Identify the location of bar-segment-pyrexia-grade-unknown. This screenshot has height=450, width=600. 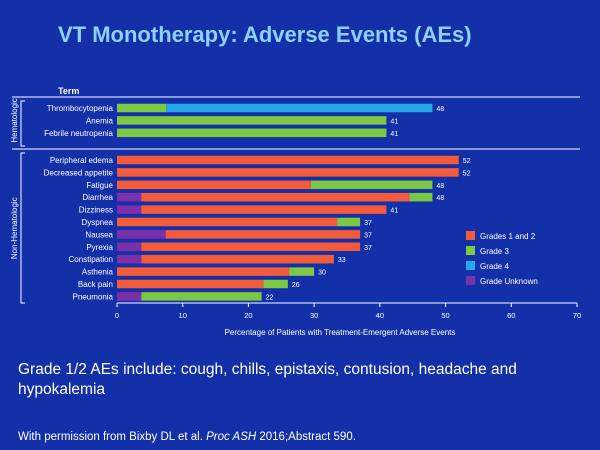
(129, 247).